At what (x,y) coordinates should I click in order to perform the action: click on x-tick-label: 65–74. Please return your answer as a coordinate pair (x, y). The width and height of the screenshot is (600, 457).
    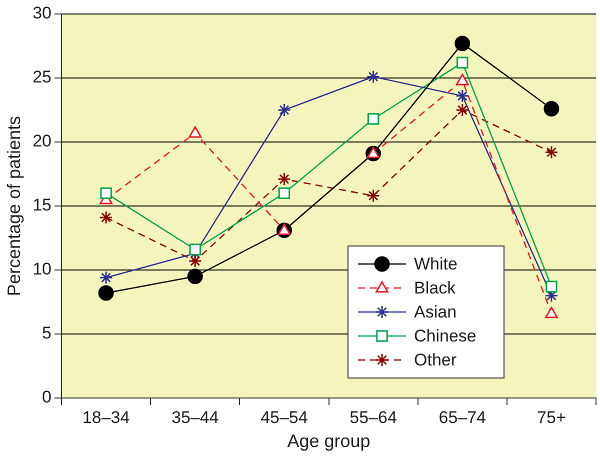
    Looking at the image, I should click on (462, 417).